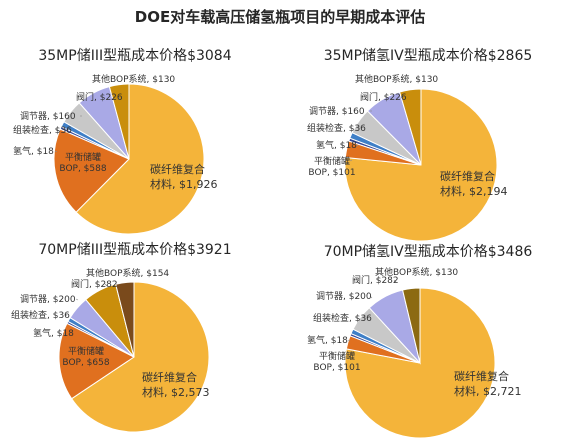 This screenshot has width=561, height=438. What do you see at coordinates (133, 79) in the screenshot?
I see `slice-label-0-6: 其他BOP系统, $130` at bounding box center [133, 79].